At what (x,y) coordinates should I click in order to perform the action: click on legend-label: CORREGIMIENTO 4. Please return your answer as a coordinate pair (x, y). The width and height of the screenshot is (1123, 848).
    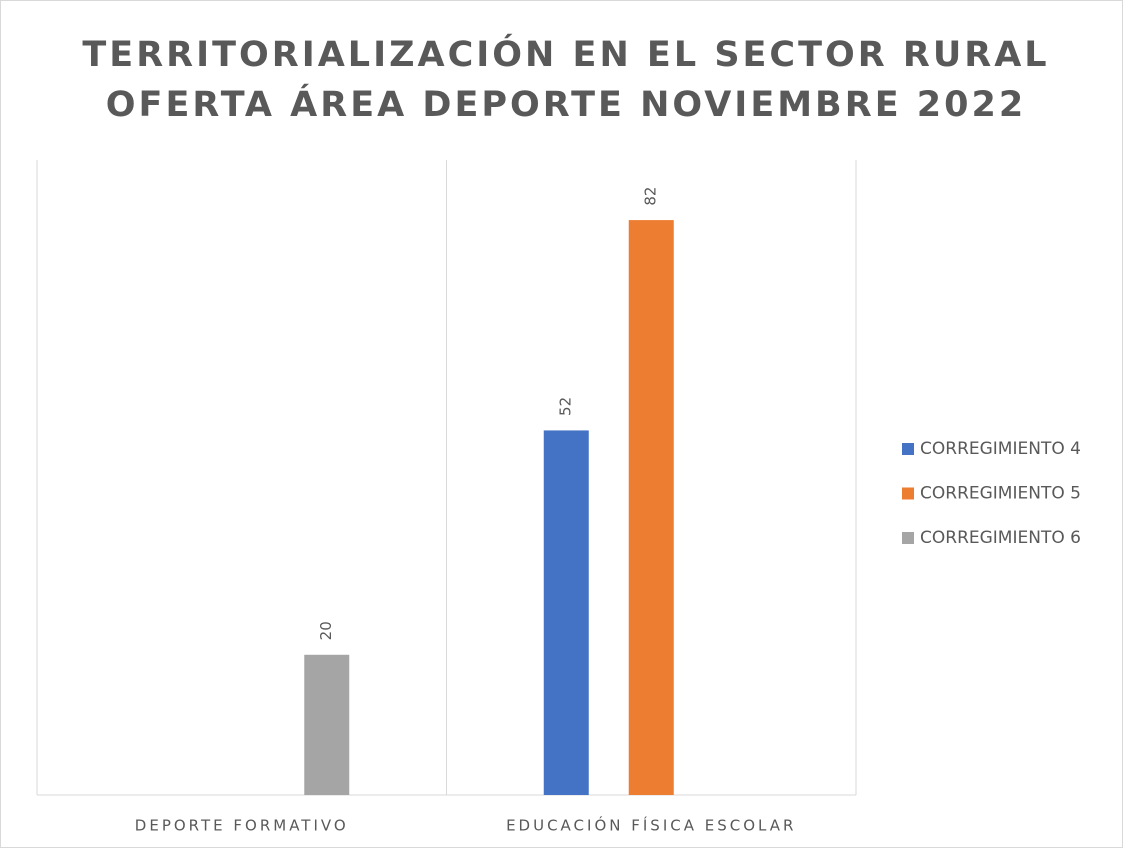
    Looking at the image, I should click on (1000, 449).